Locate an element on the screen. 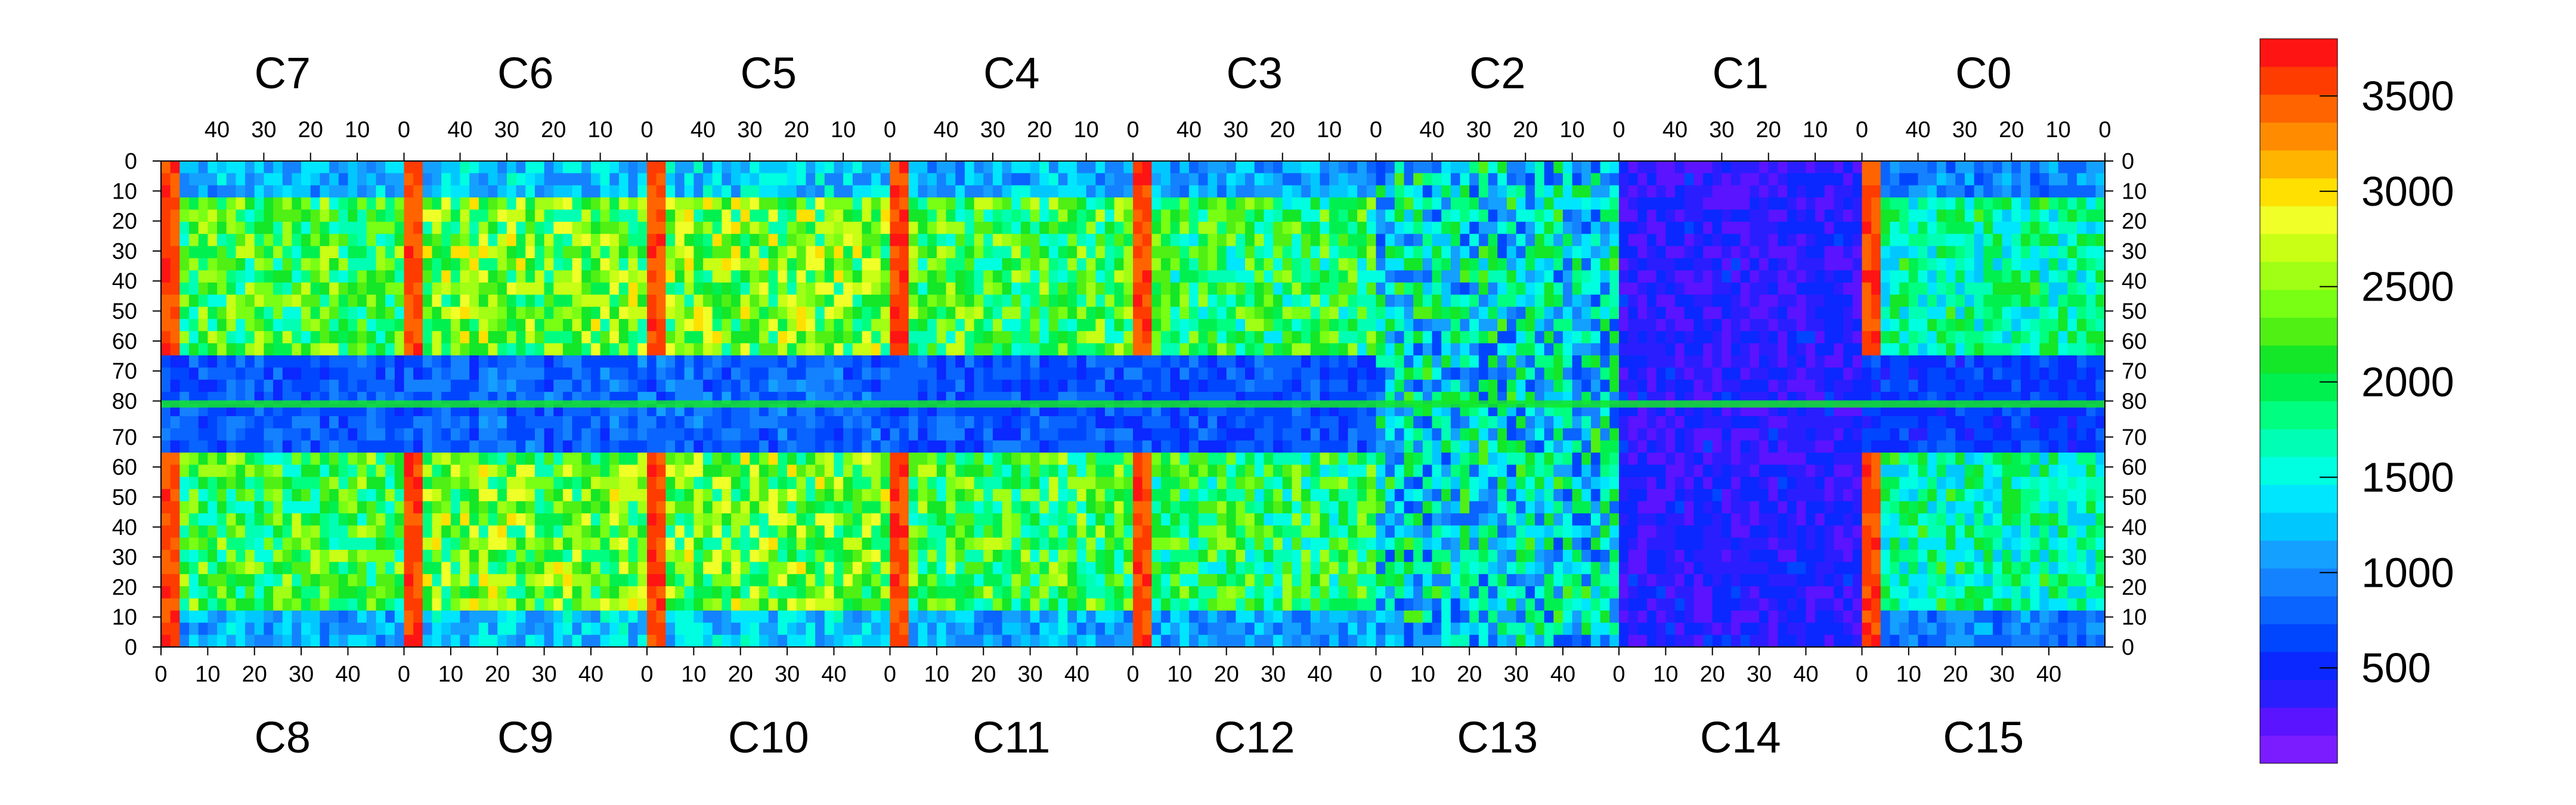  top-x-tick-label: 10 is located at coordinates (2058, 130).